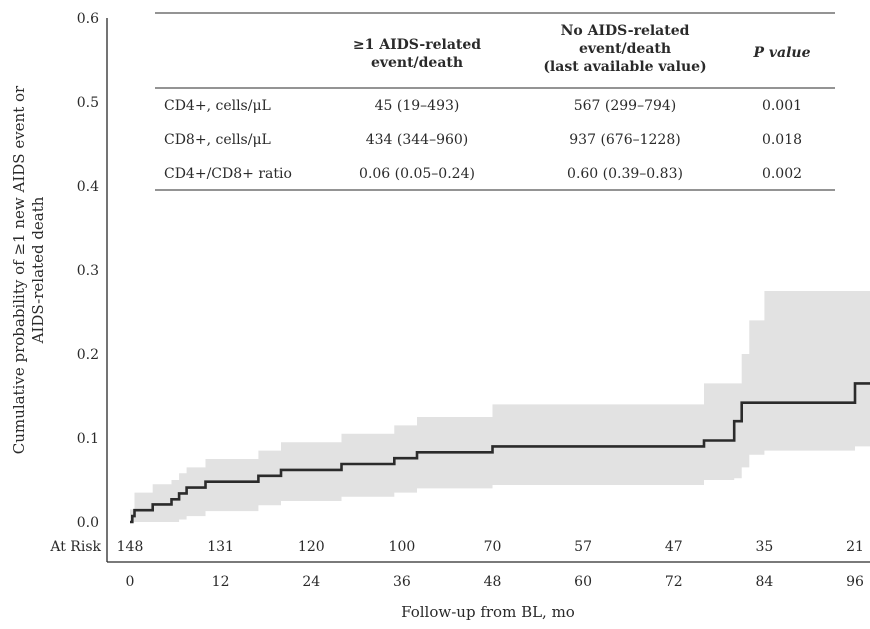 This screenshot has width=870, height=629. What do you see at coordinates (130, 582) in the screenshot?
I see `x-tick-label: 0` at bounding box center [130, 582].